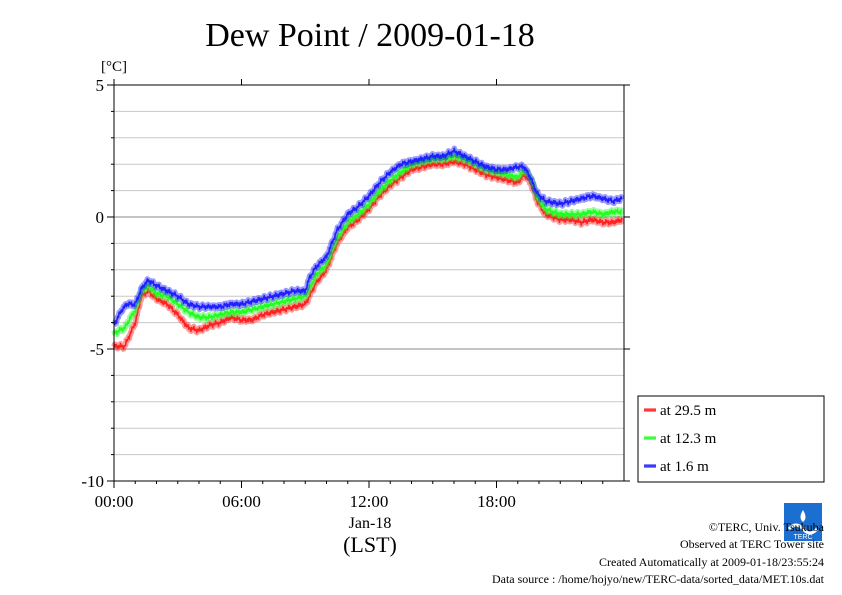 This screenshot has height=595, width=842. Describe the element at coordinates (802, 537) in the screenshot. I see `logo-text: TERC` at that location.